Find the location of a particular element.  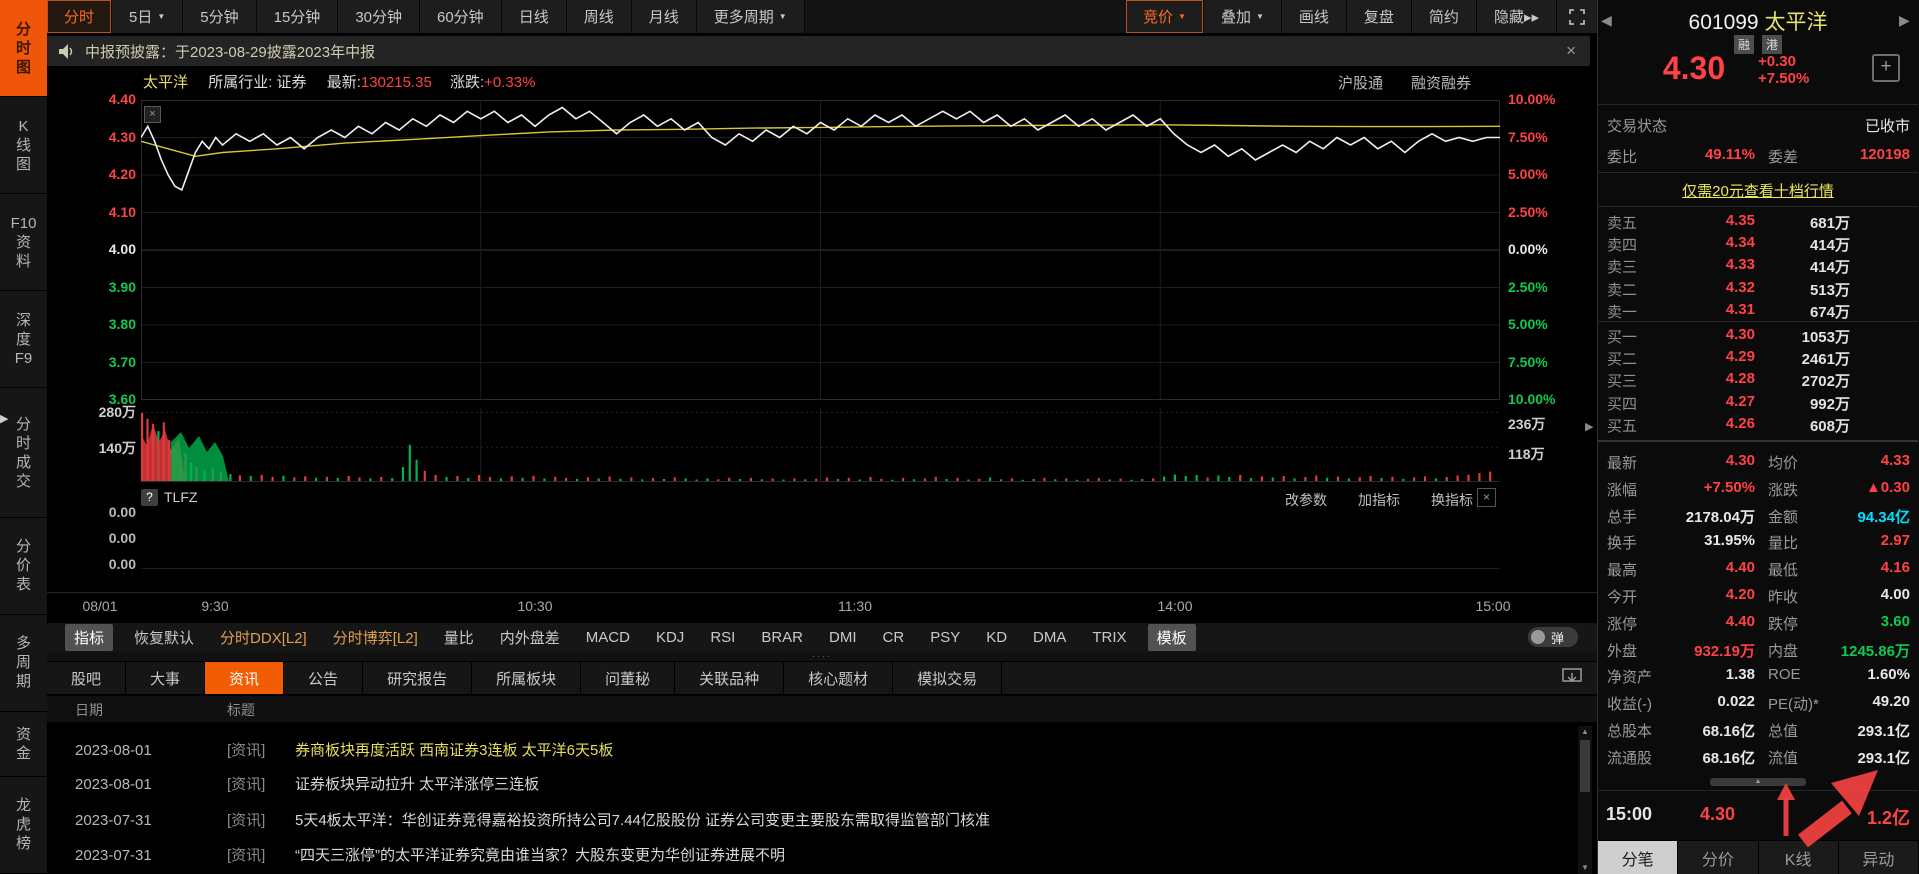

market-tag-沪股通: 沪股通 is located at coordinates (1361, 83).